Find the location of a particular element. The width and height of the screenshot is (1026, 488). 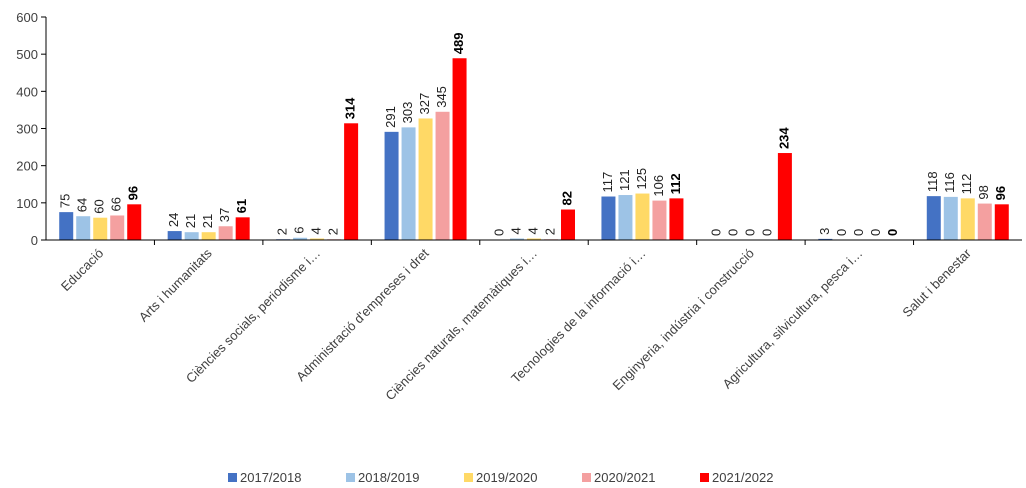

x-tick-label: Salut i benestar is located at coordinates (936, 282).